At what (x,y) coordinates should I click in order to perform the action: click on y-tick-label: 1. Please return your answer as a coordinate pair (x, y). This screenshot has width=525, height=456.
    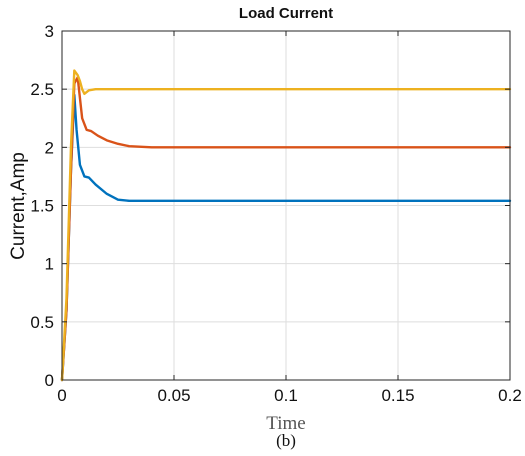
    Looking at the image, I should click on (49, 264).